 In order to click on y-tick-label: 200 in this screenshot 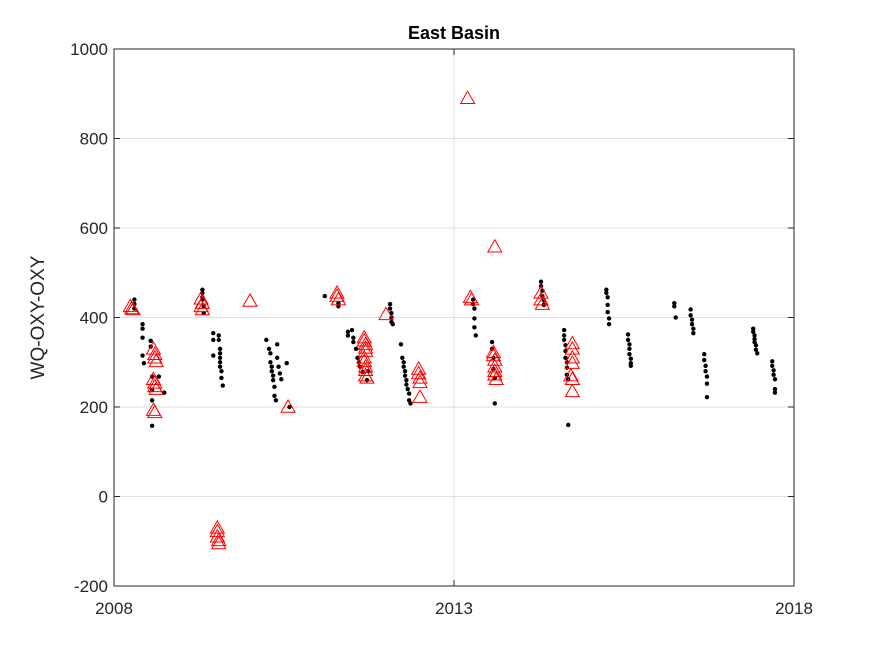, I will do `click(94, 407)`.